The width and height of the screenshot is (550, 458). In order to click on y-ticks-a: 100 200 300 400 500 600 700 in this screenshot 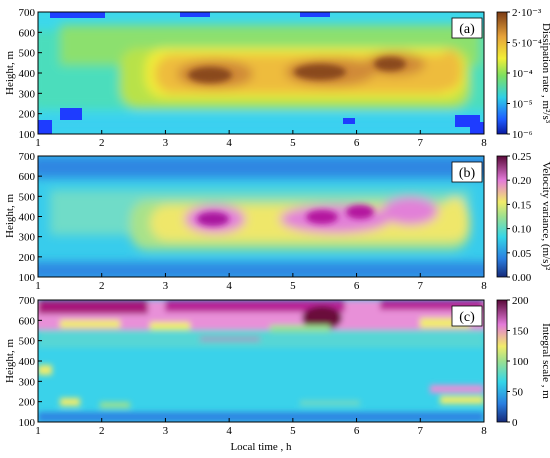, I will do `click(30, 74)`.